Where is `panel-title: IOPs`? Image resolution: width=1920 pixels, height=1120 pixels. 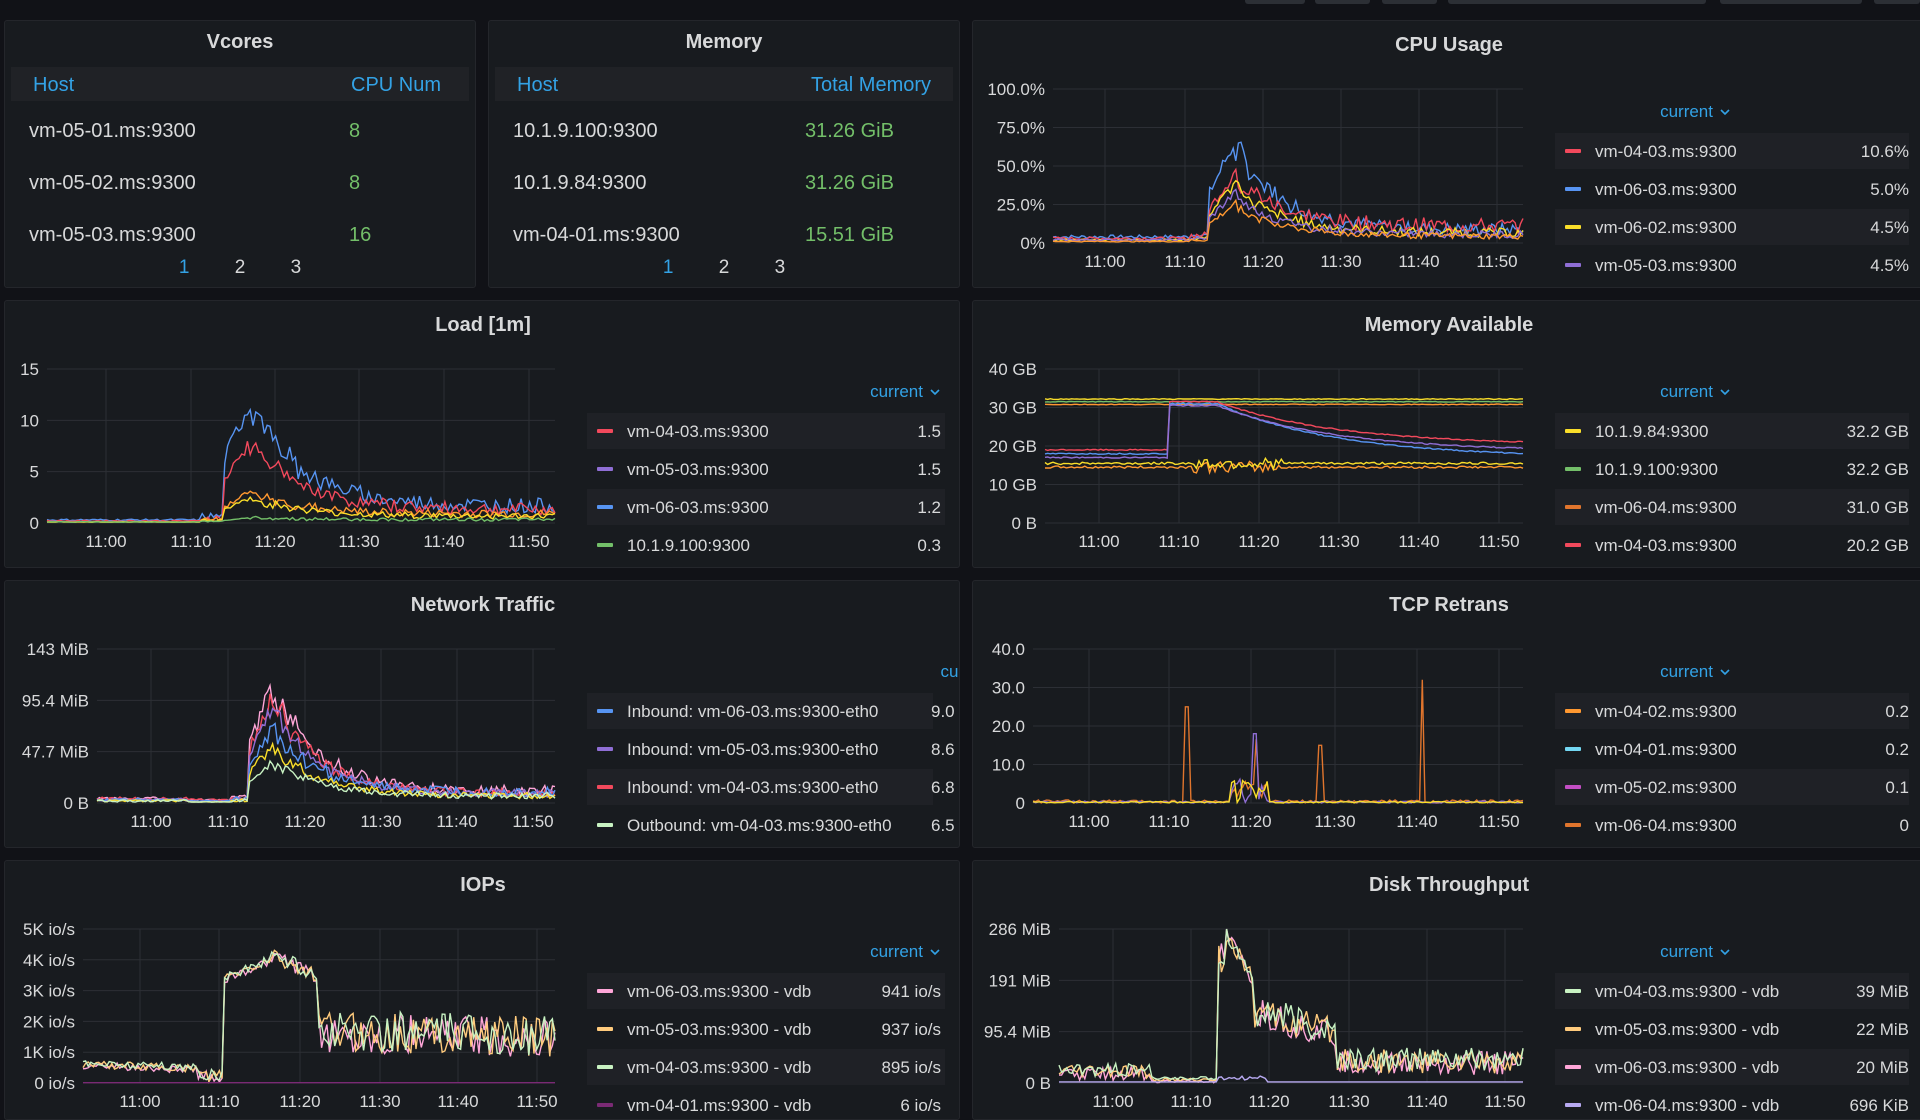 panel-title: IOPs is located at coordinates (483, 885).